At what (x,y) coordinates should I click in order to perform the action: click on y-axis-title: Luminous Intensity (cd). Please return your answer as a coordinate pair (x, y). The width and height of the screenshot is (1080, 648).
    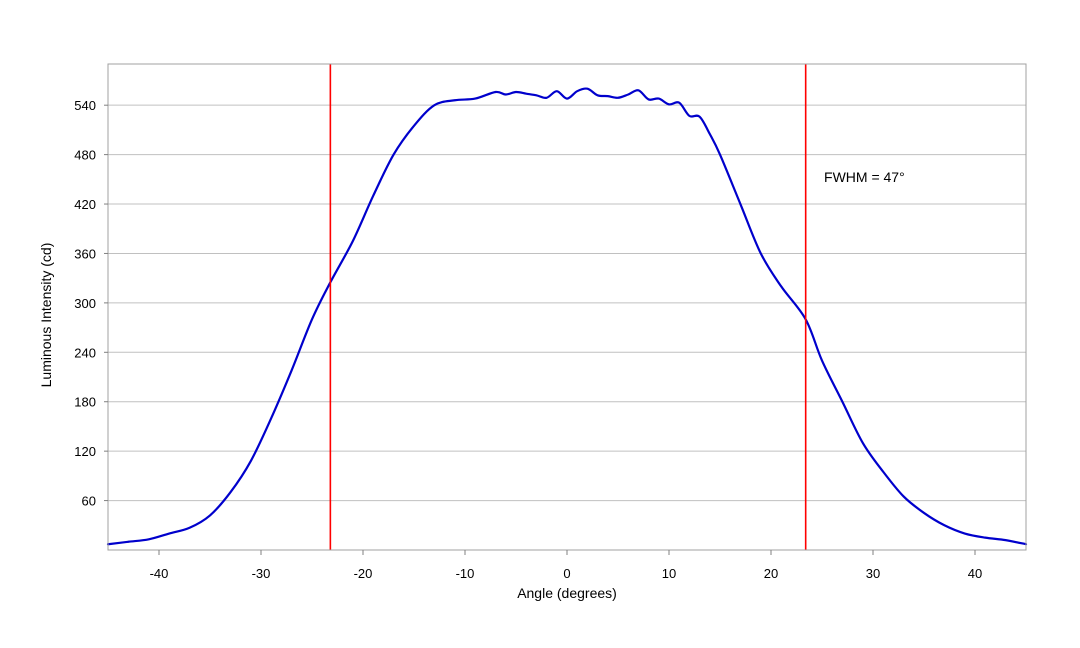
    Looking at the image, I should click on (46, 315).